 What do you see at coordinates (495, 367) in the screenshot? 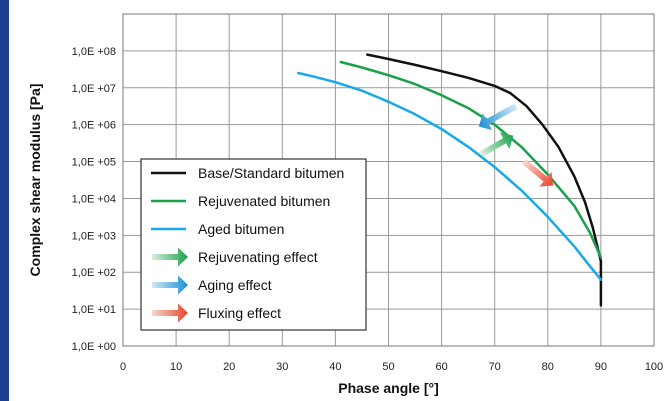
I see `x-tick-label: 70` at bounding box center [495, 367].